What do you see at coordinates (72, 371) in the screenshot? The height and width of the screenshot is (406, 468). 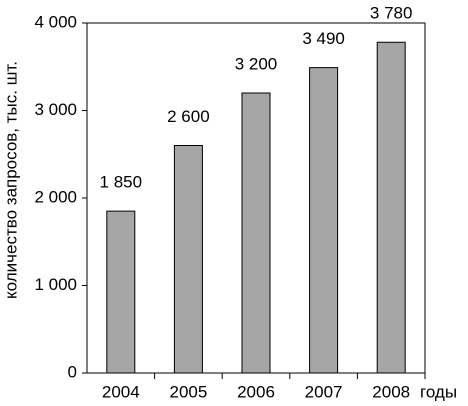 I see `y-tick-label: 0` at bounding box center [72, 371].